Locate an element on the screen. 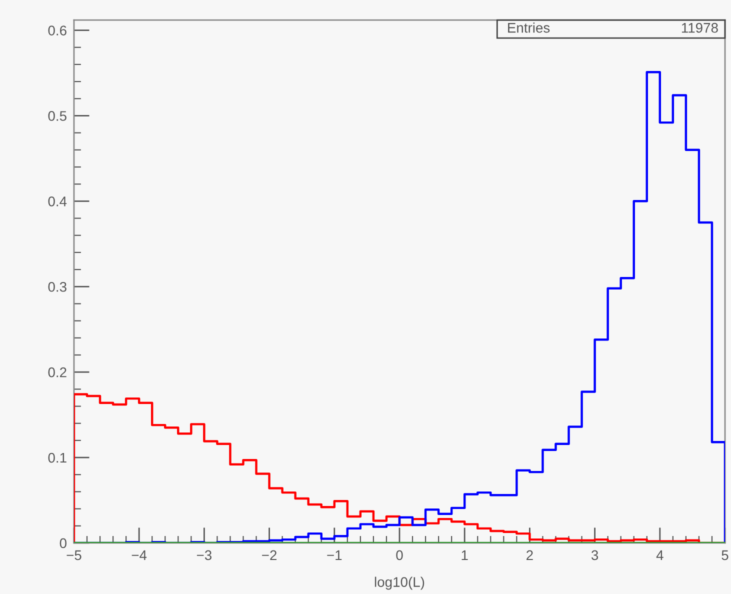  x-tick-label: −2 is located at coordinates (269, 555).